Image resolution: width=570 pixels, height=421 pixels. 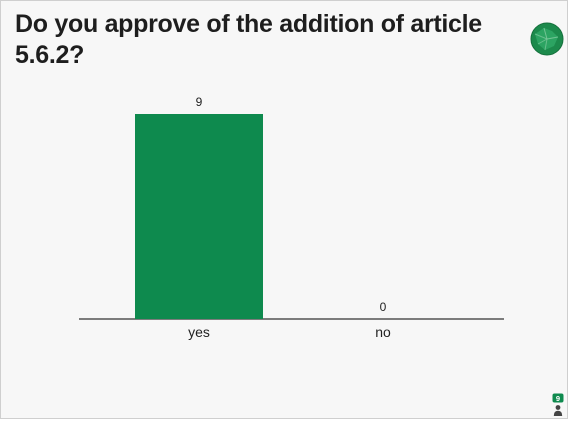 What do you see at coordinates (383, 307) in the screenshot?
I see `value-label-no: 0` at bounding box center [383, 307].